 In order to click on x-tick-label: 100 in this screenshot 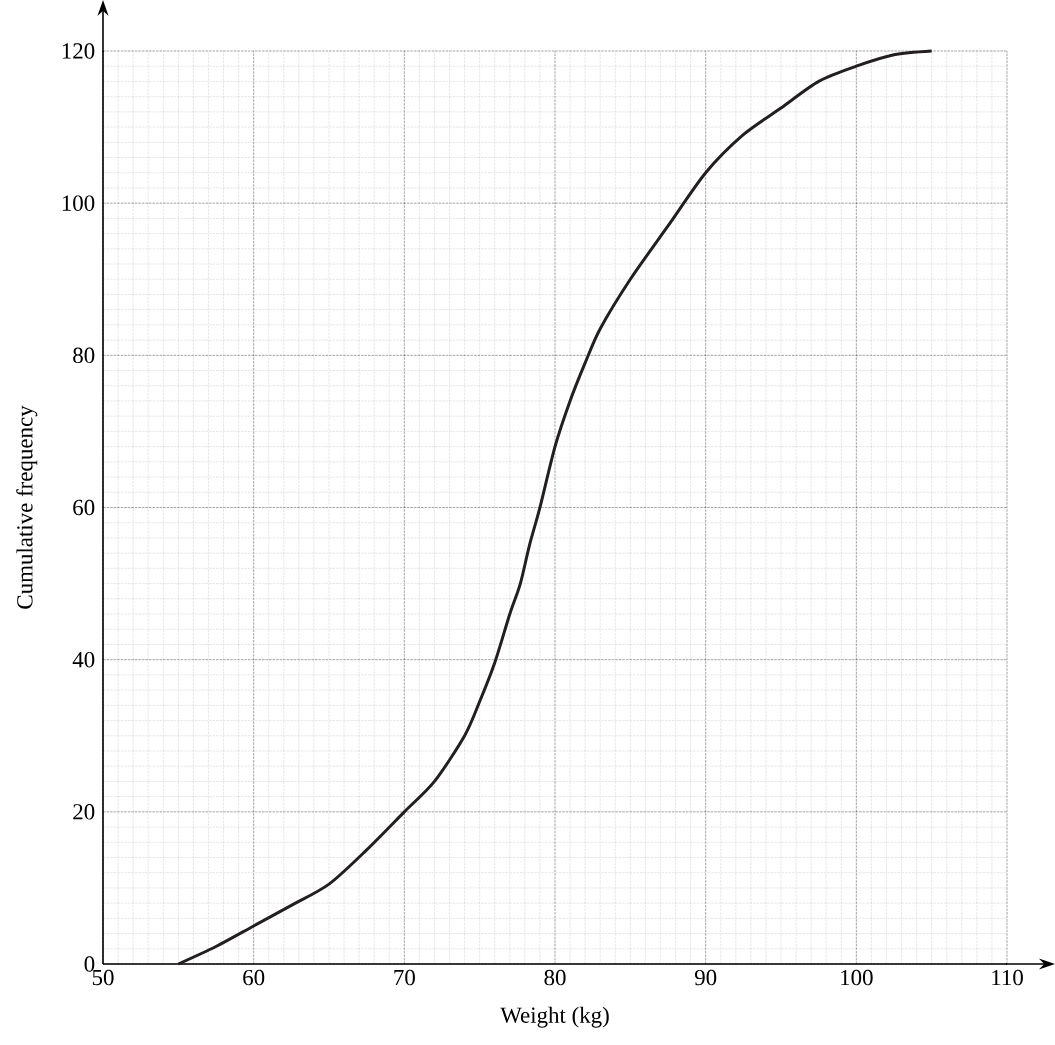, I will do `click(857, 977)`.